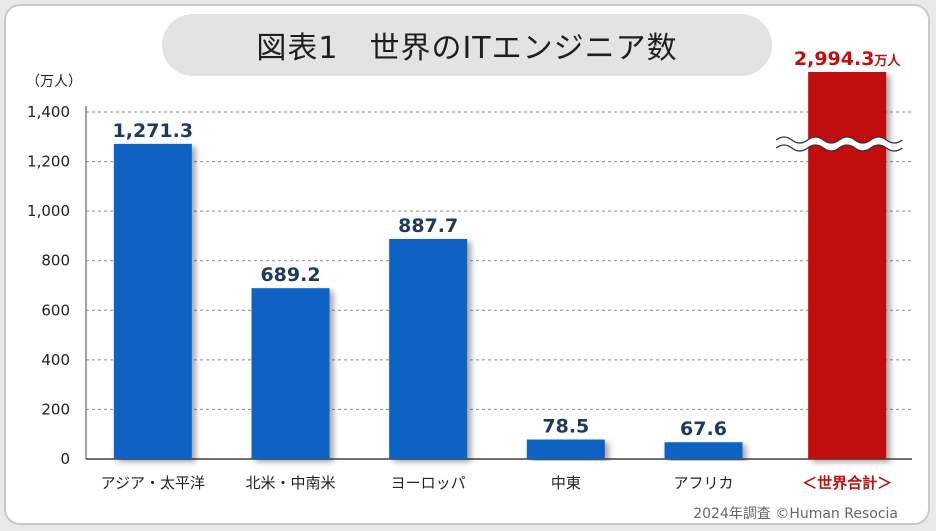 This screenshot has width=936, height=531. What do you see at coordinates (467, 48) in the screenshot?
I see `chart-title: 図表1 世界のITエンジニア数` at bounding box center [467, 48].